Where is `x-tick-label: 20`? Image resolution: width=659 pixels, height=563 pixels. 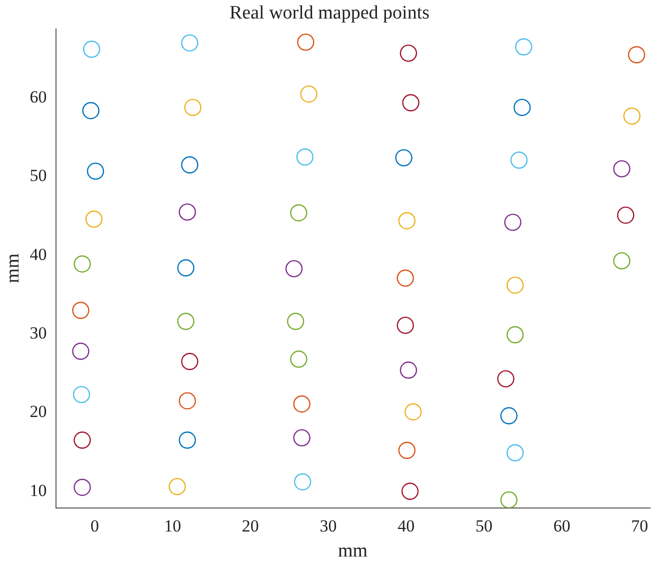 x-tick-label: 20 is located at coordinates (250, 526).